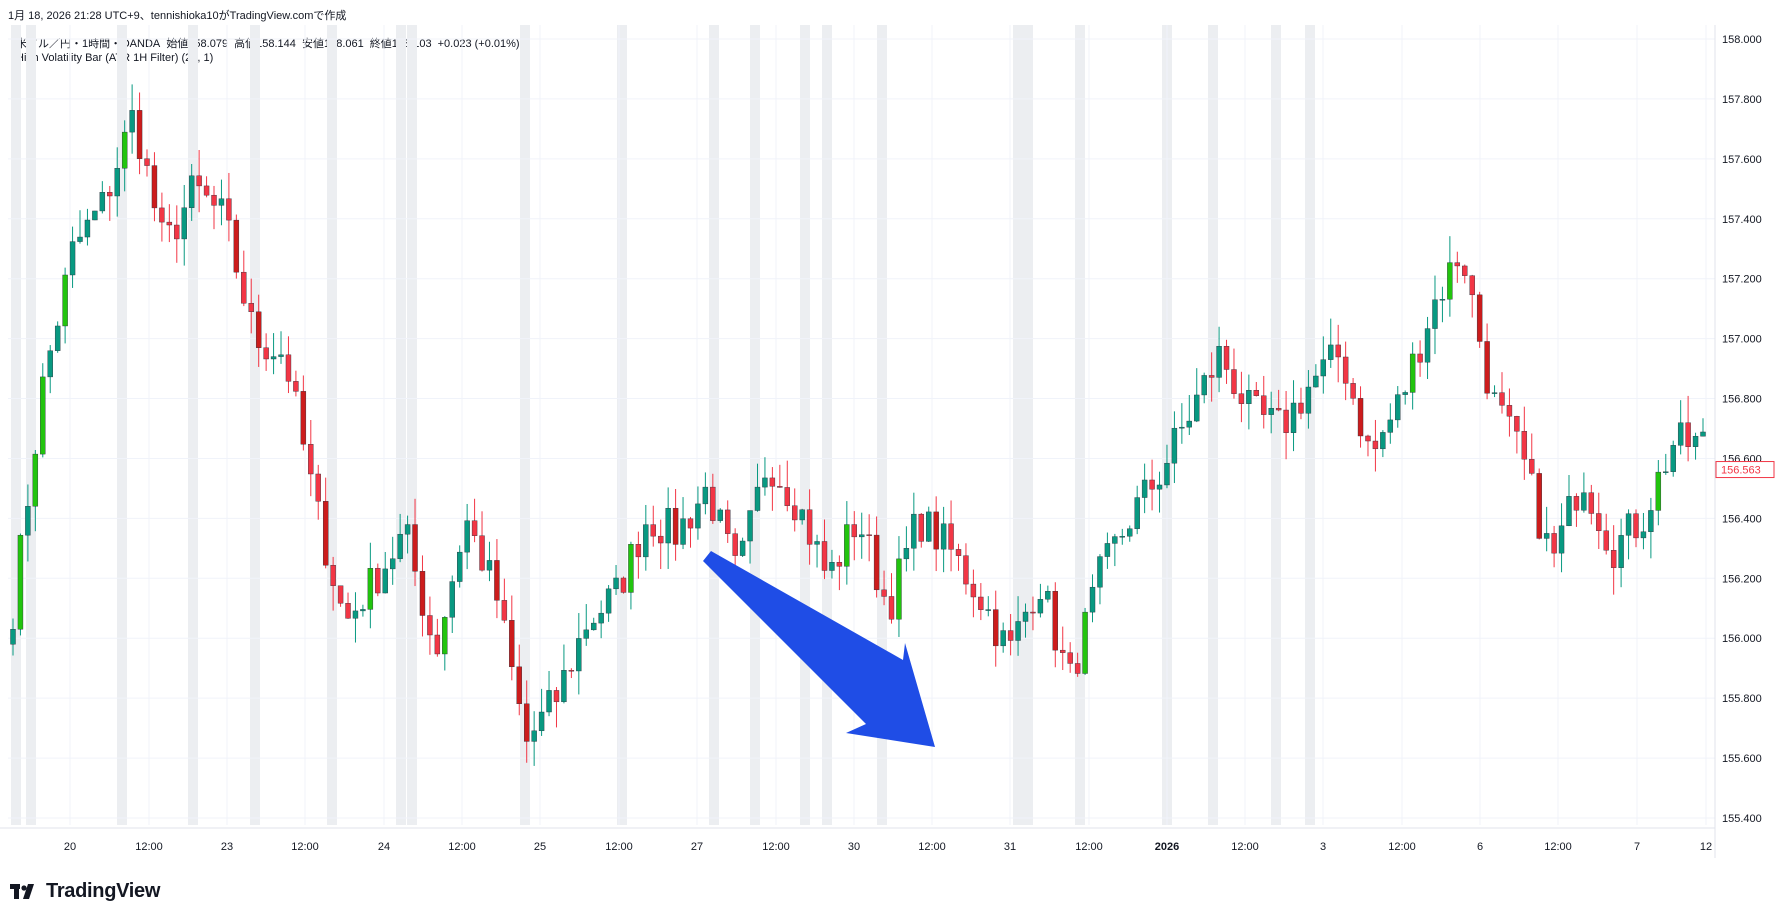 The image size is (1784, 919). What do you see at coordinates (1742, 220) in the screenshot?
I see `price-tick-label: 157.400` at bounding box center [1742, 220].